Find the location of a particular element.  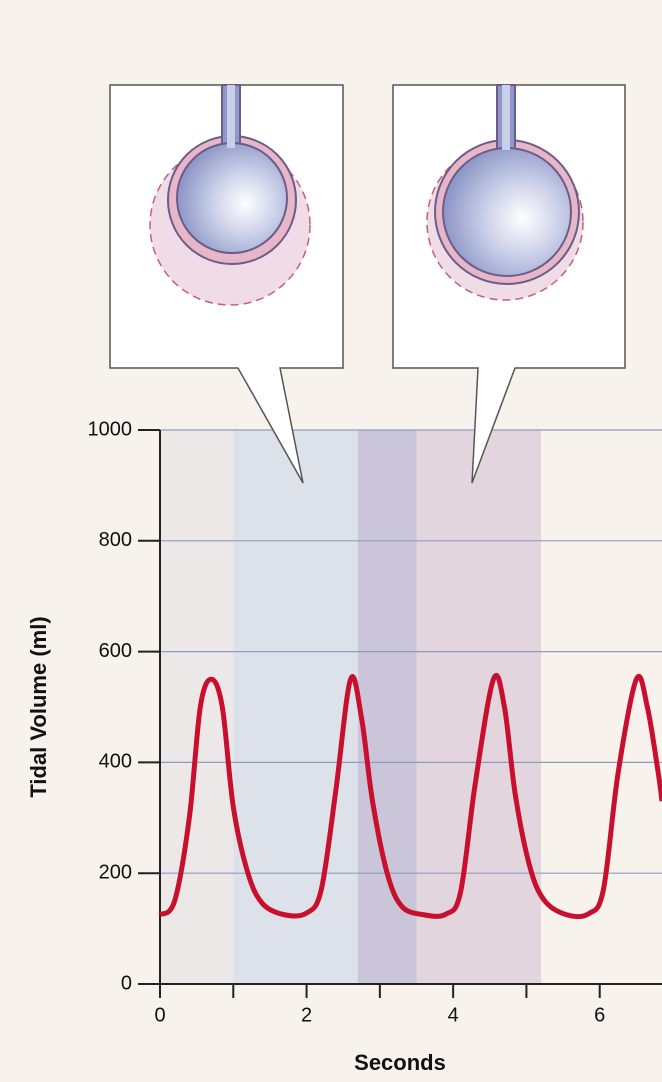

x-tick-label: 4 is located at coordinates (453, 1015).